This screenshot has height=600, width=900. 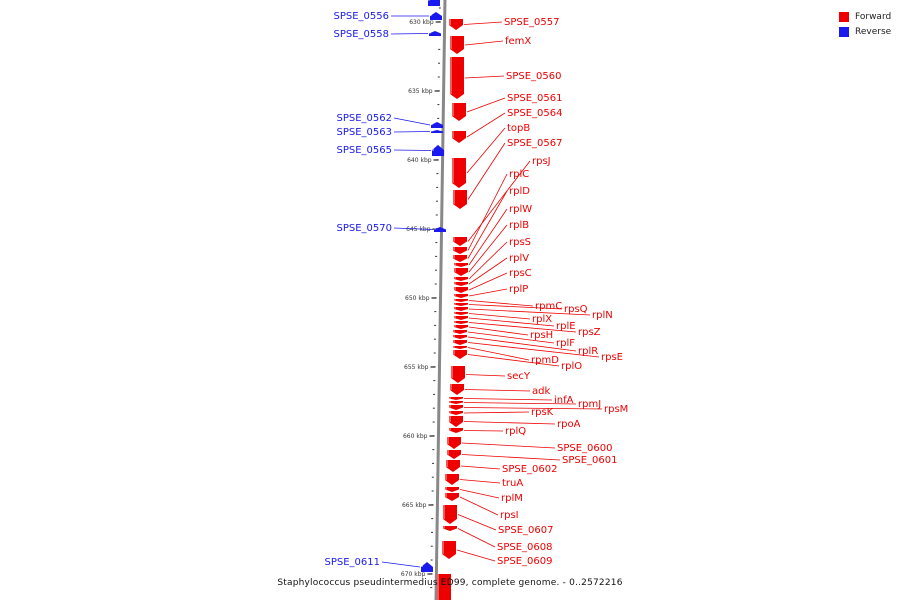 What do you see at coordinates (365, 118) in the screenshot?
I see `reverse-gene-label: SPSE_0562` at bounding box center [365, 118].